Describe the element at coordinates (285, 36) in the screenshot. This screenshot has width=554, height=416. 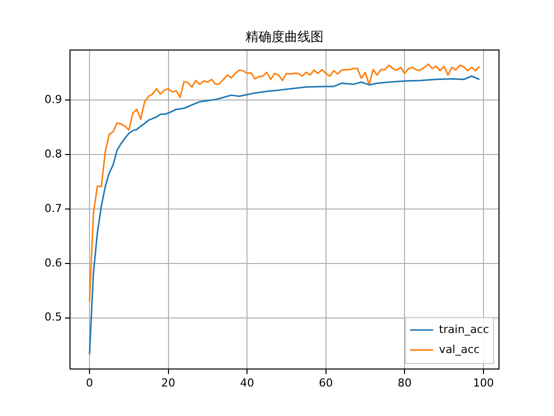
I see `chart-title: 精确度曲线图` at that location.